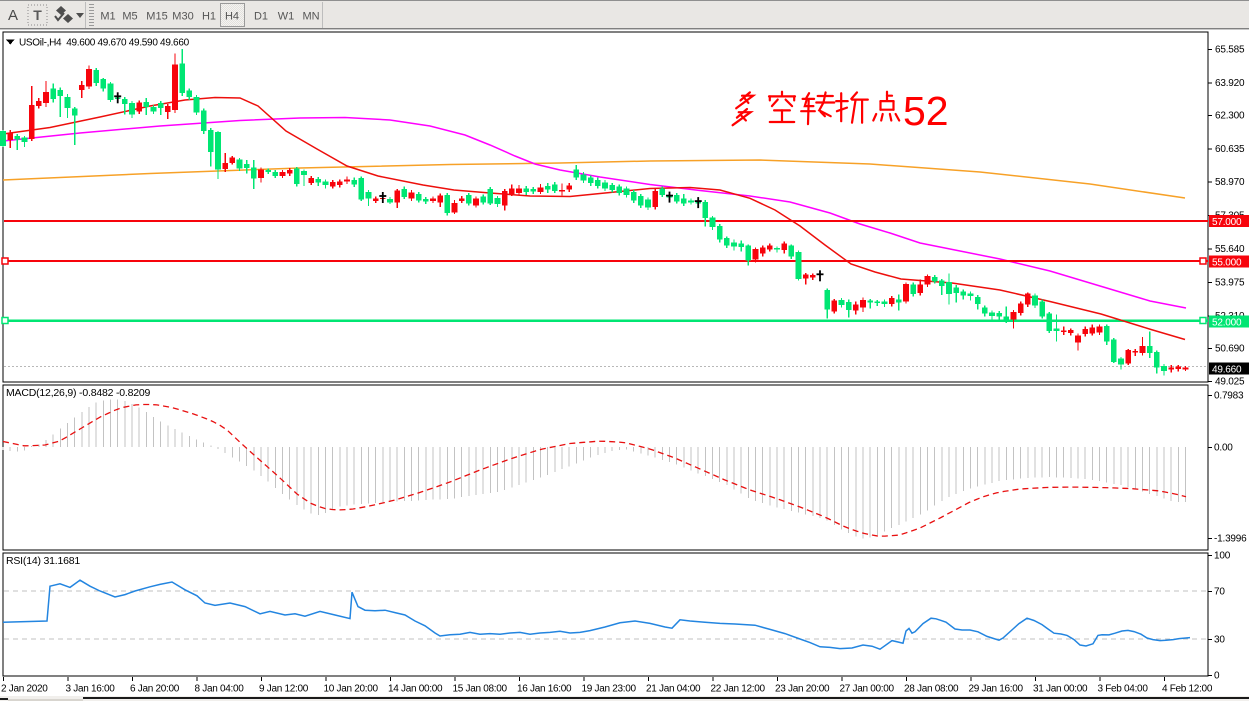 This screenshot has height=701, width=1249. Describe the element at coordinates (284, 689) in the screenshot. I see `svg-text: 9 Jan 12:00` at that location.